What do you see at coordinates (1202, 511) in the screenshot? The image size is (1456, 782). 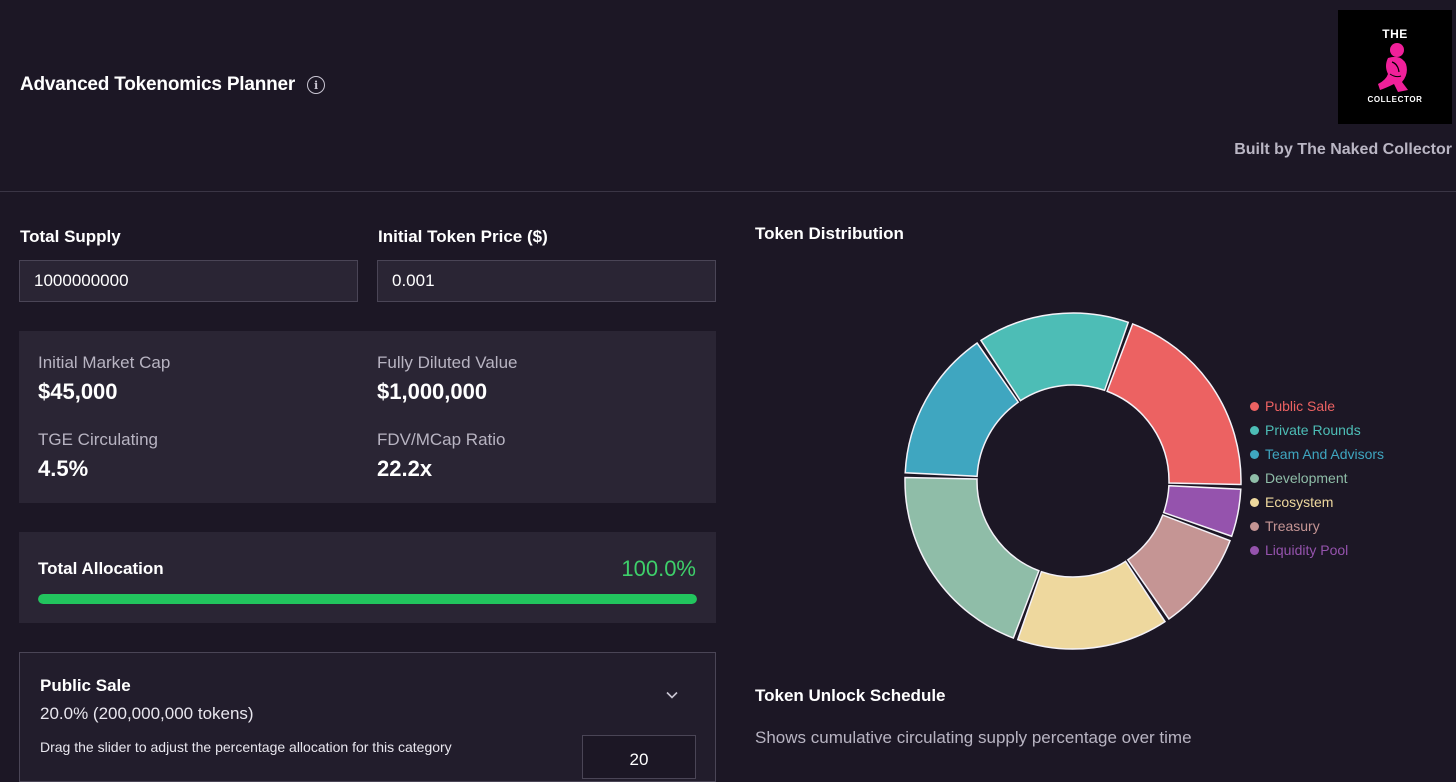 I see `donut-slice-liquidity-pool` at bounding box center [1202, 511].